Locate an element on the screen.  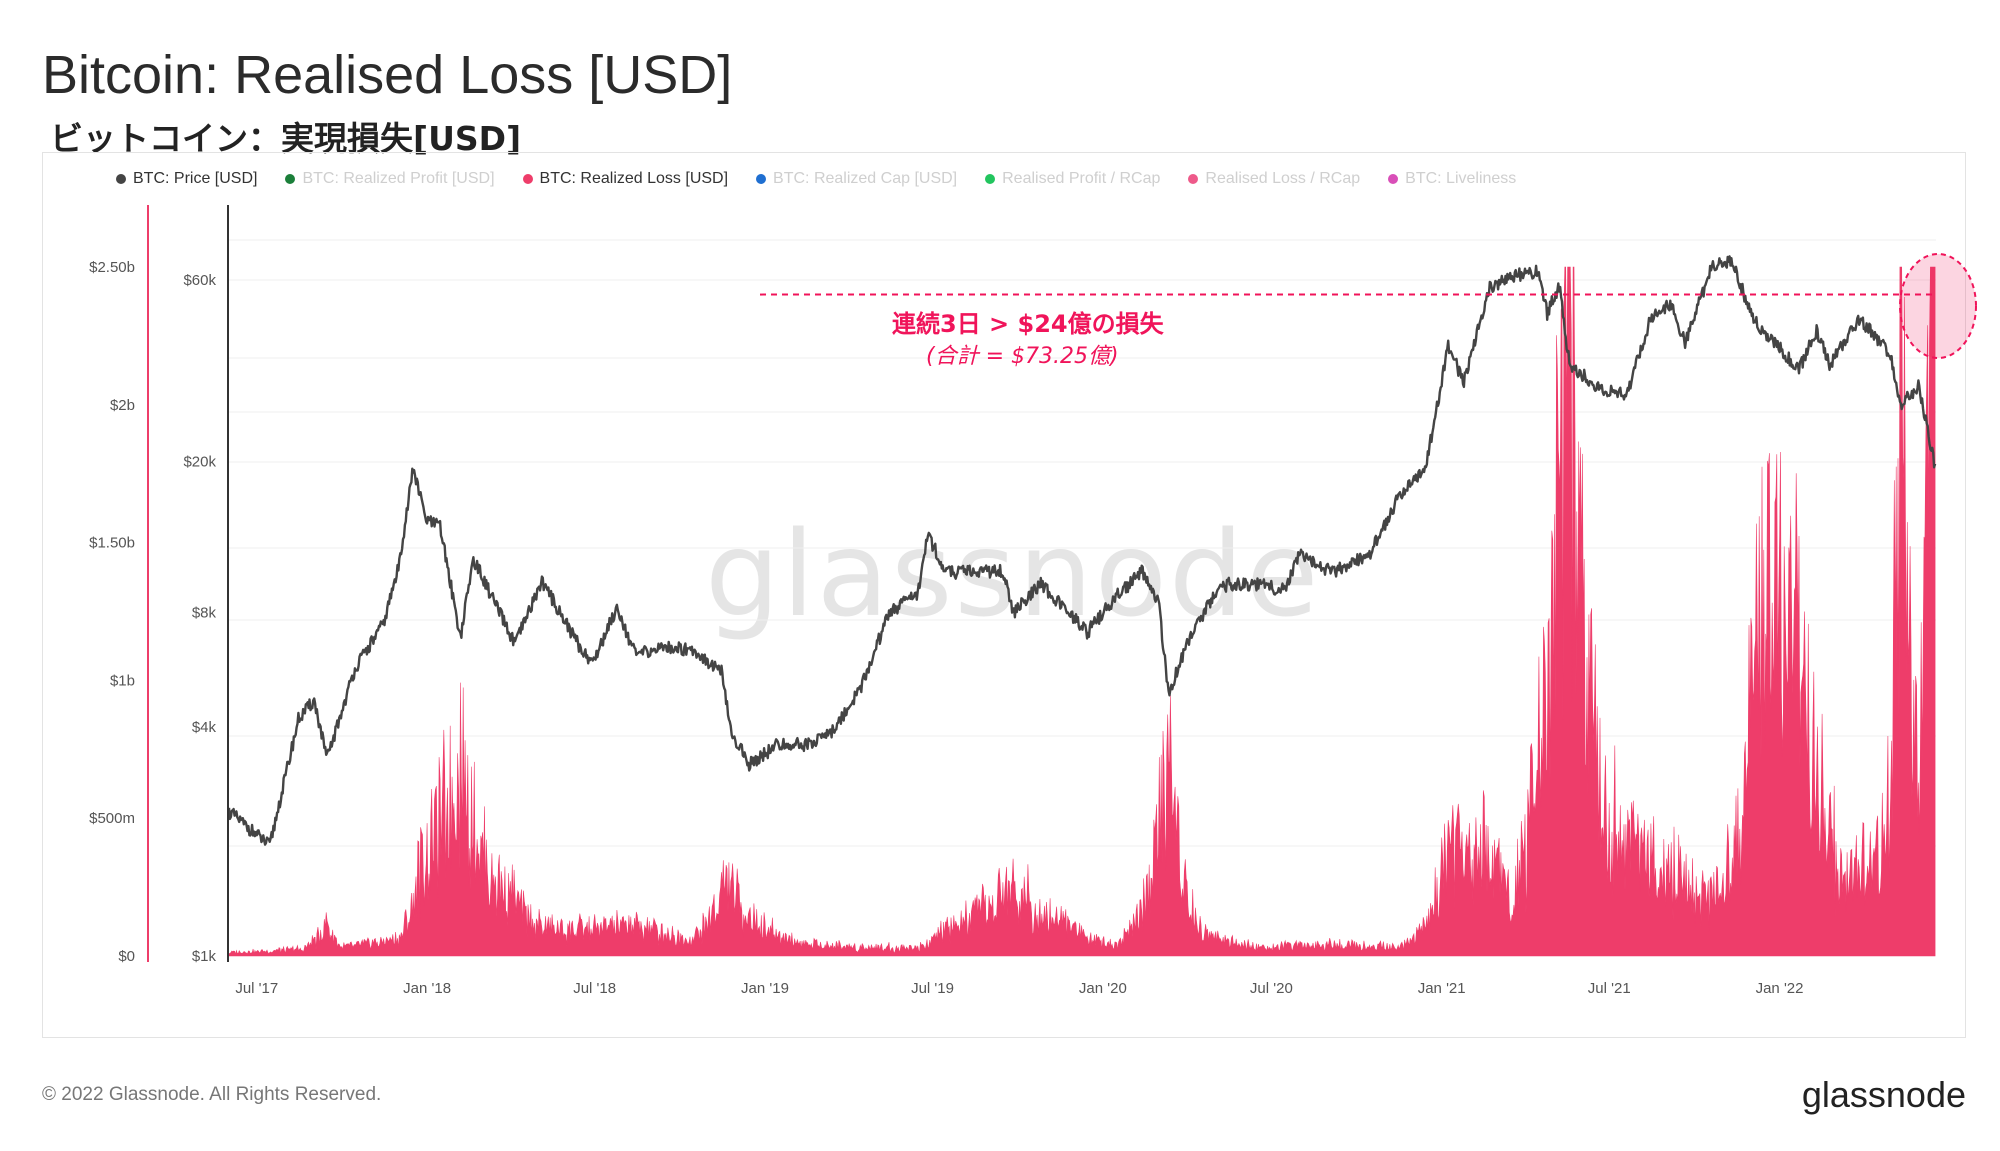
legend-label: BTC: Liveliness is located at coordinates (1461, 178).